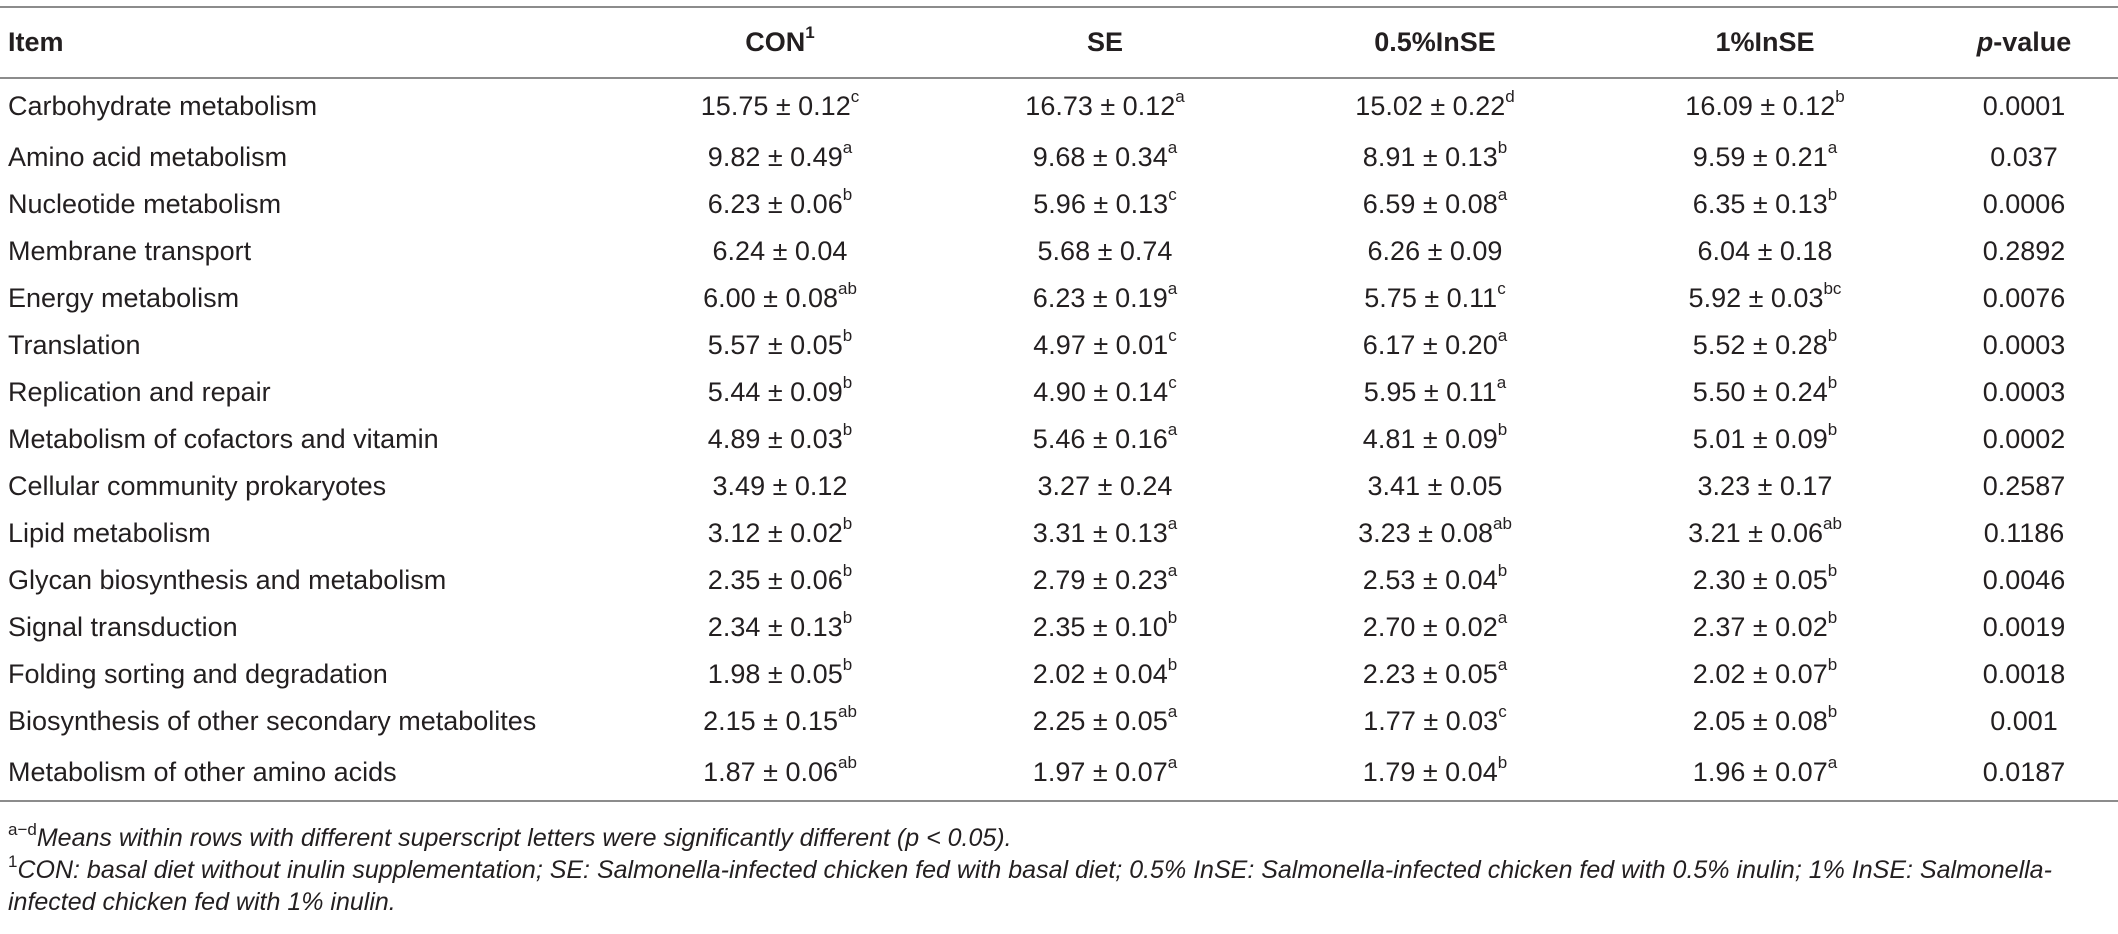 Image resolution: width=2118 pixels, height=934 pixels. Describe the element at coordinates (1172, 335) in the screenshot. I see `cell-superscript: c` at that location.